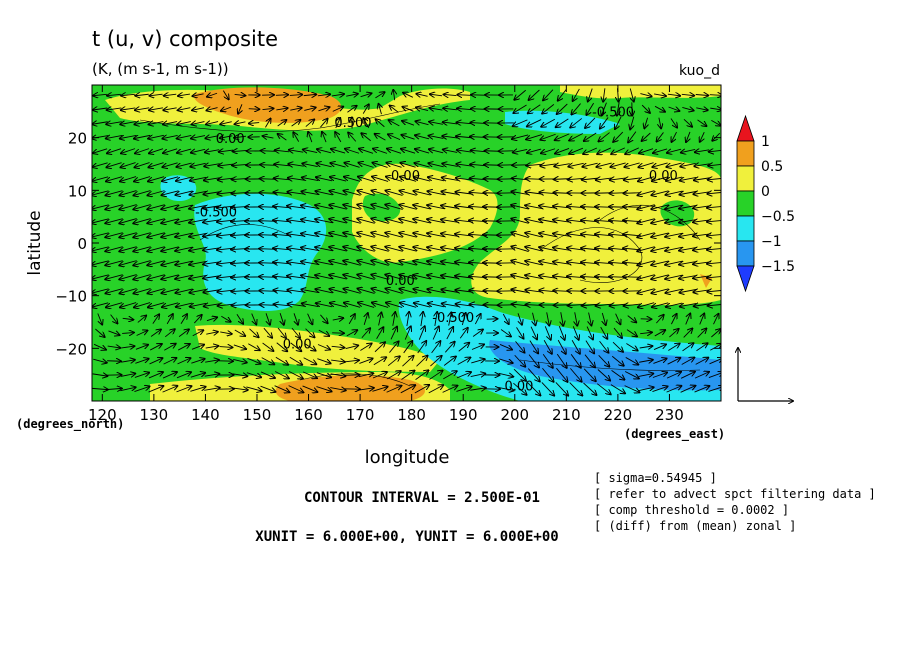  Describe the element at coordinates (160, 69) in the screenshot. I see `chart-subtitle: (K, (m s-1, m s-1))` at that location.